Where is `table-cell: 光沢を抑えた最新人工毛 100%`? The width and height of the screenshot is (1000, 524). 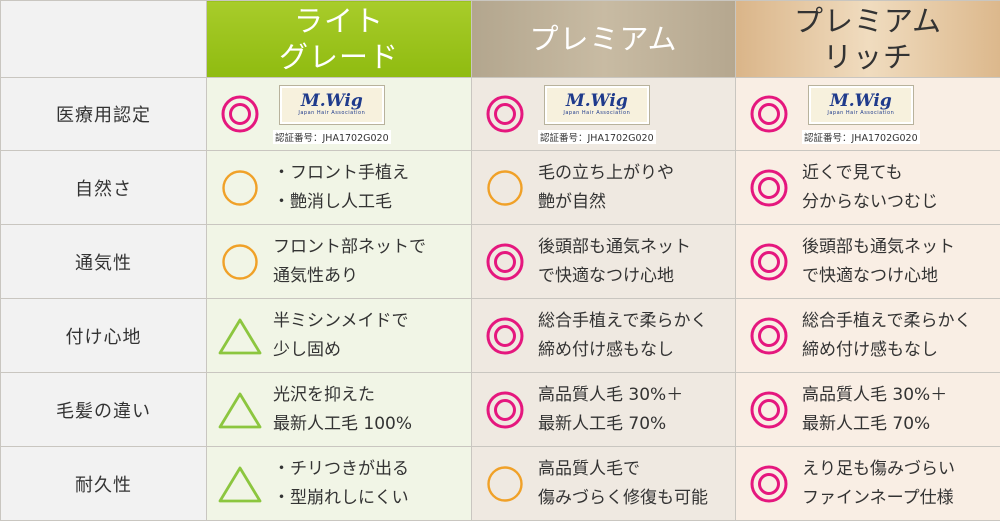
table-cell: 光沢を抑えた最新人工毛 100% is located at coordinates (339, 409).